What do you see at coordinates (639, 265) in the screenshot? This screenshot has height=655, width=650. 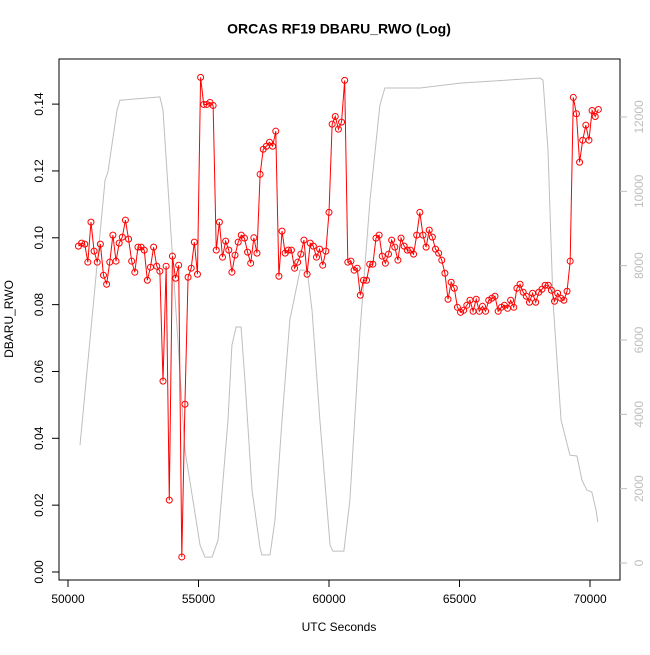 I see `y2-tick-label: 8000` at bounding box center [639, 265].